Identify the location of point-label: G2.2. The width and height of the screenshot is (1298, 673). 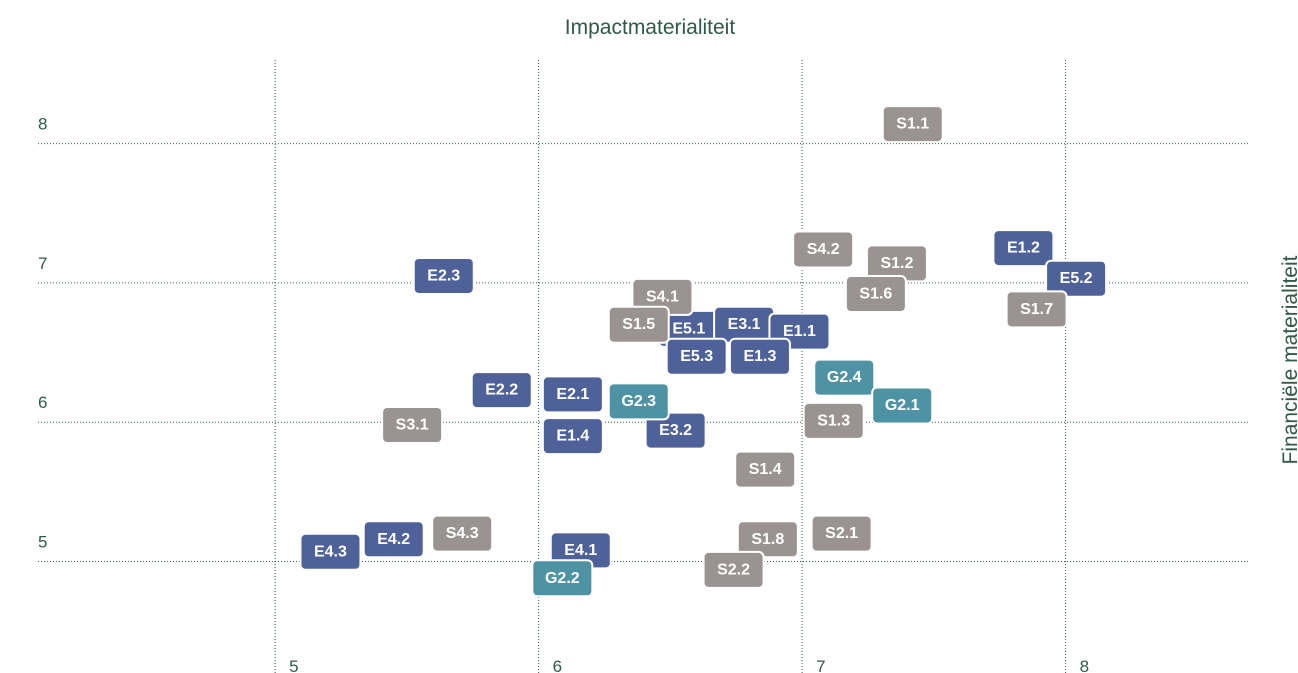
(562, 578).